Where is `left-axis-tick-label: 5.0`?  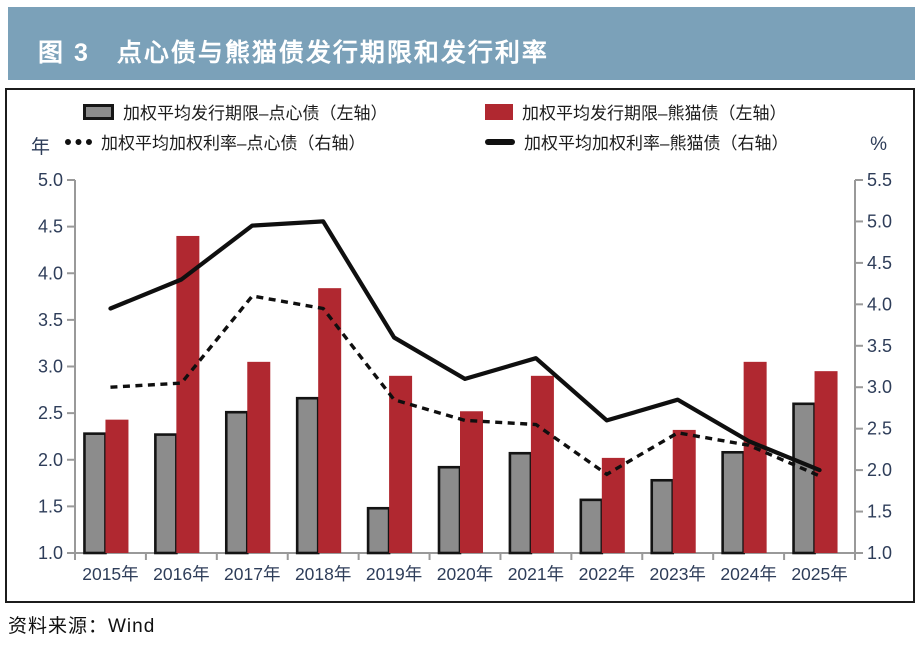
left-axis-tick-label: 5.0 is located at coordinates (50, 180).